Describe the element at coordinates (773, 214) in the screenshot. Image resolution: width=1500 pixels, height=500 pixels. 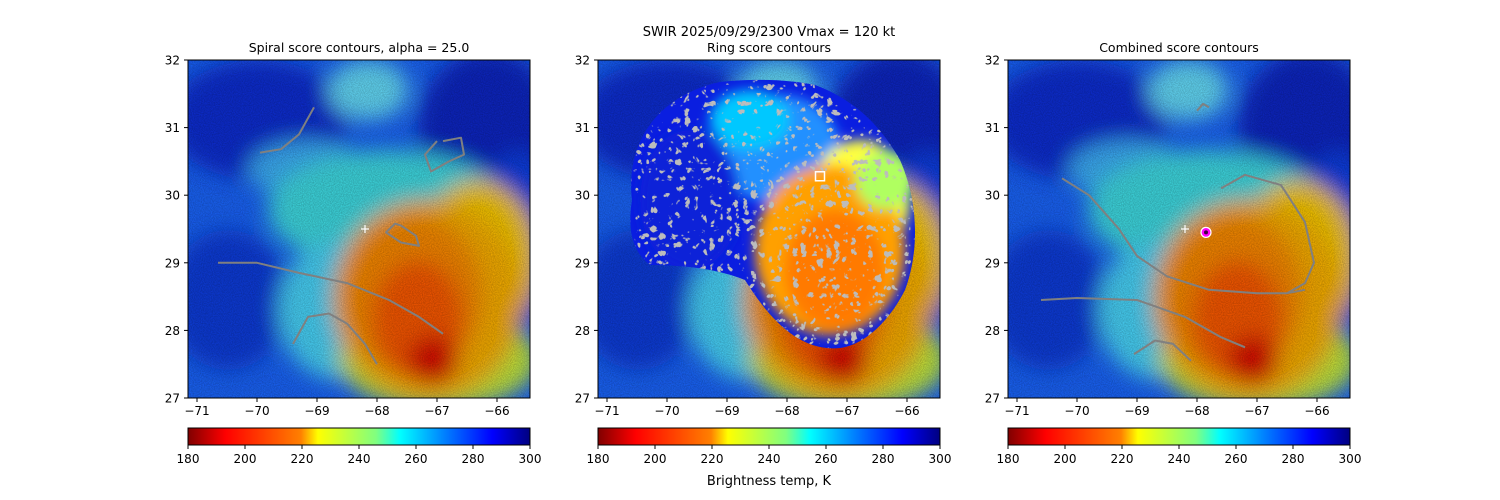
I see `panel-ring-region` at that location.